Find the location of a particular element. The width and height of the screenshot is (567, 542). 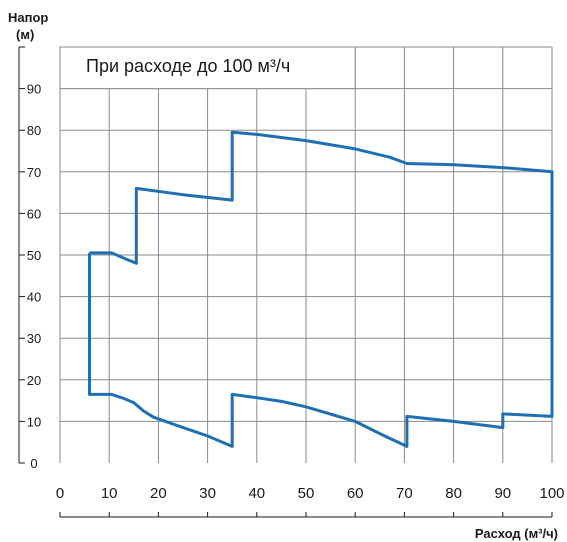

x-tick-label: 60 is located at coordinates (355, 493).